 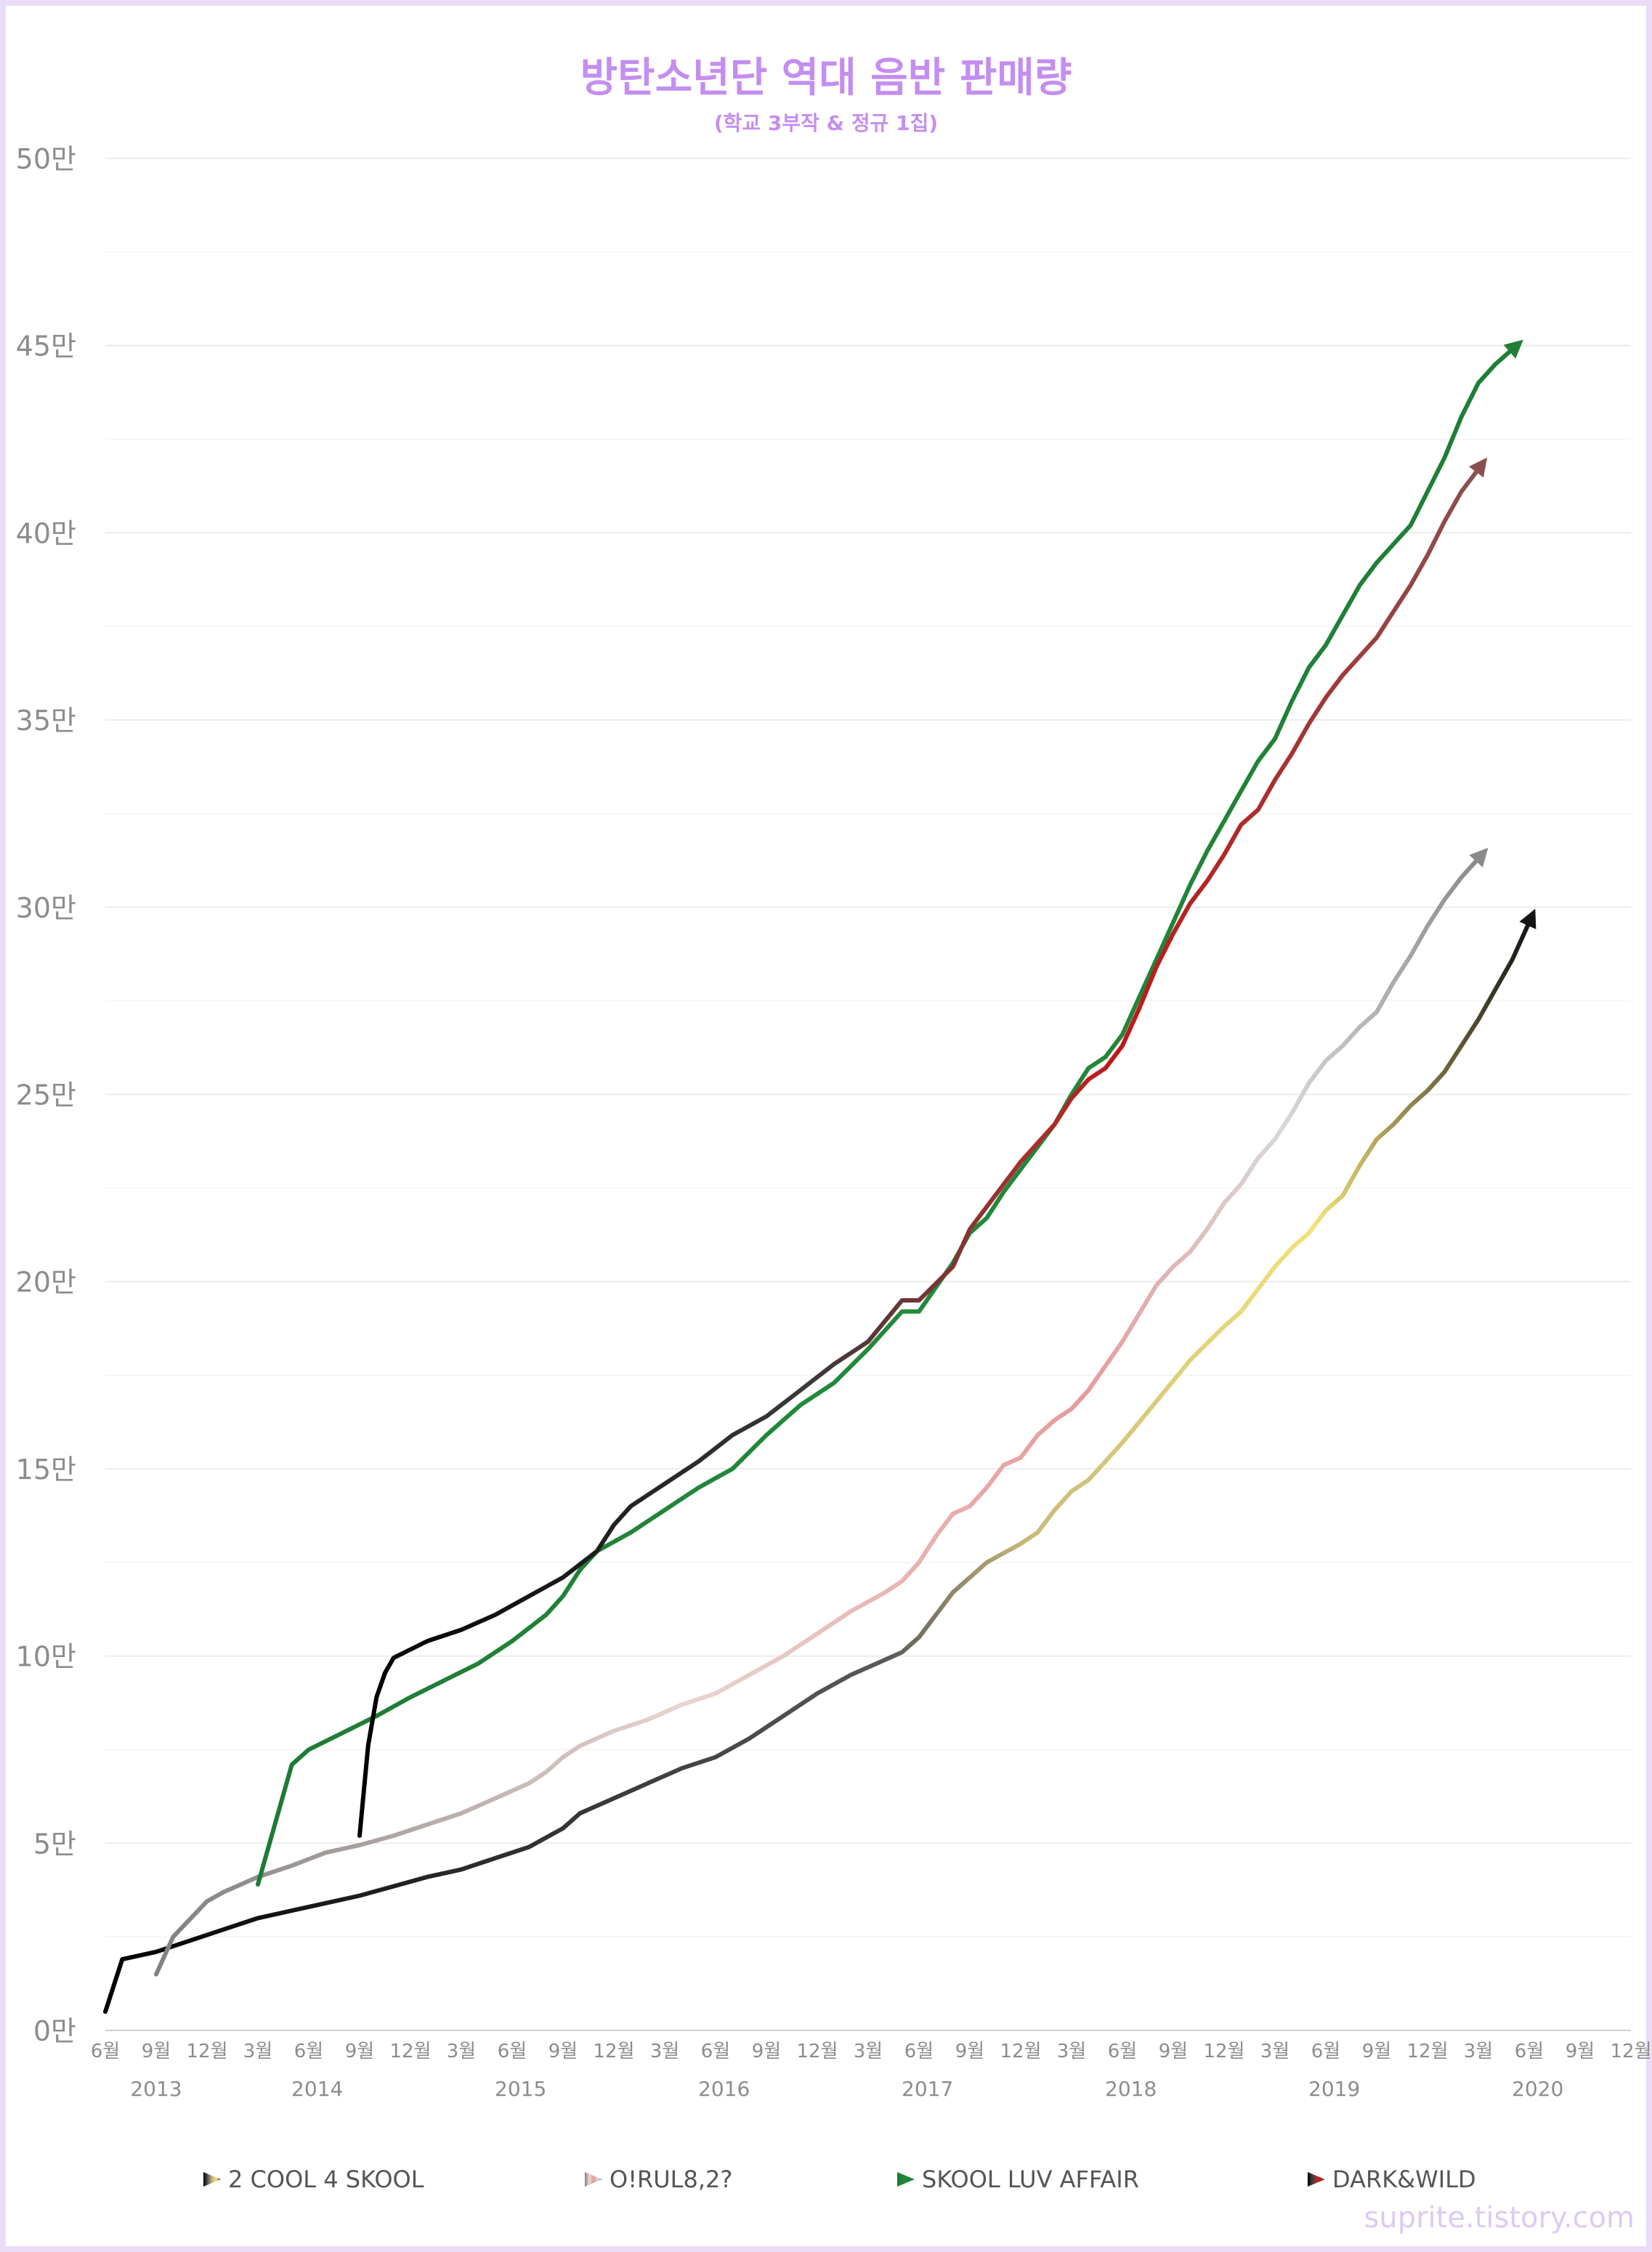 I want to click on y-tick-label: 40만, so click(x=46, y=533).